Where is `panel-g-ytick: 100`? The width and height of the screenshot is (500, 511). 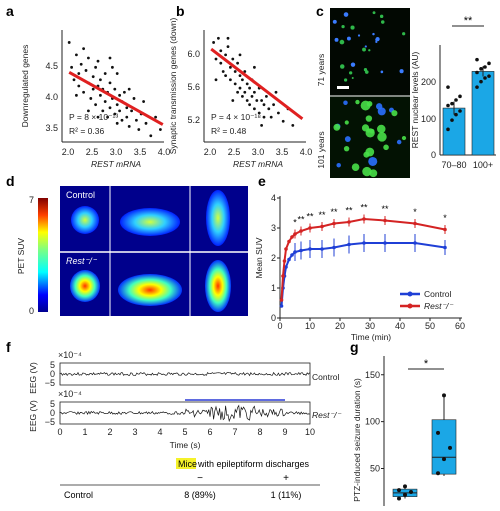
panel-g-ytick: 100 is located at coordinates (372, 422).